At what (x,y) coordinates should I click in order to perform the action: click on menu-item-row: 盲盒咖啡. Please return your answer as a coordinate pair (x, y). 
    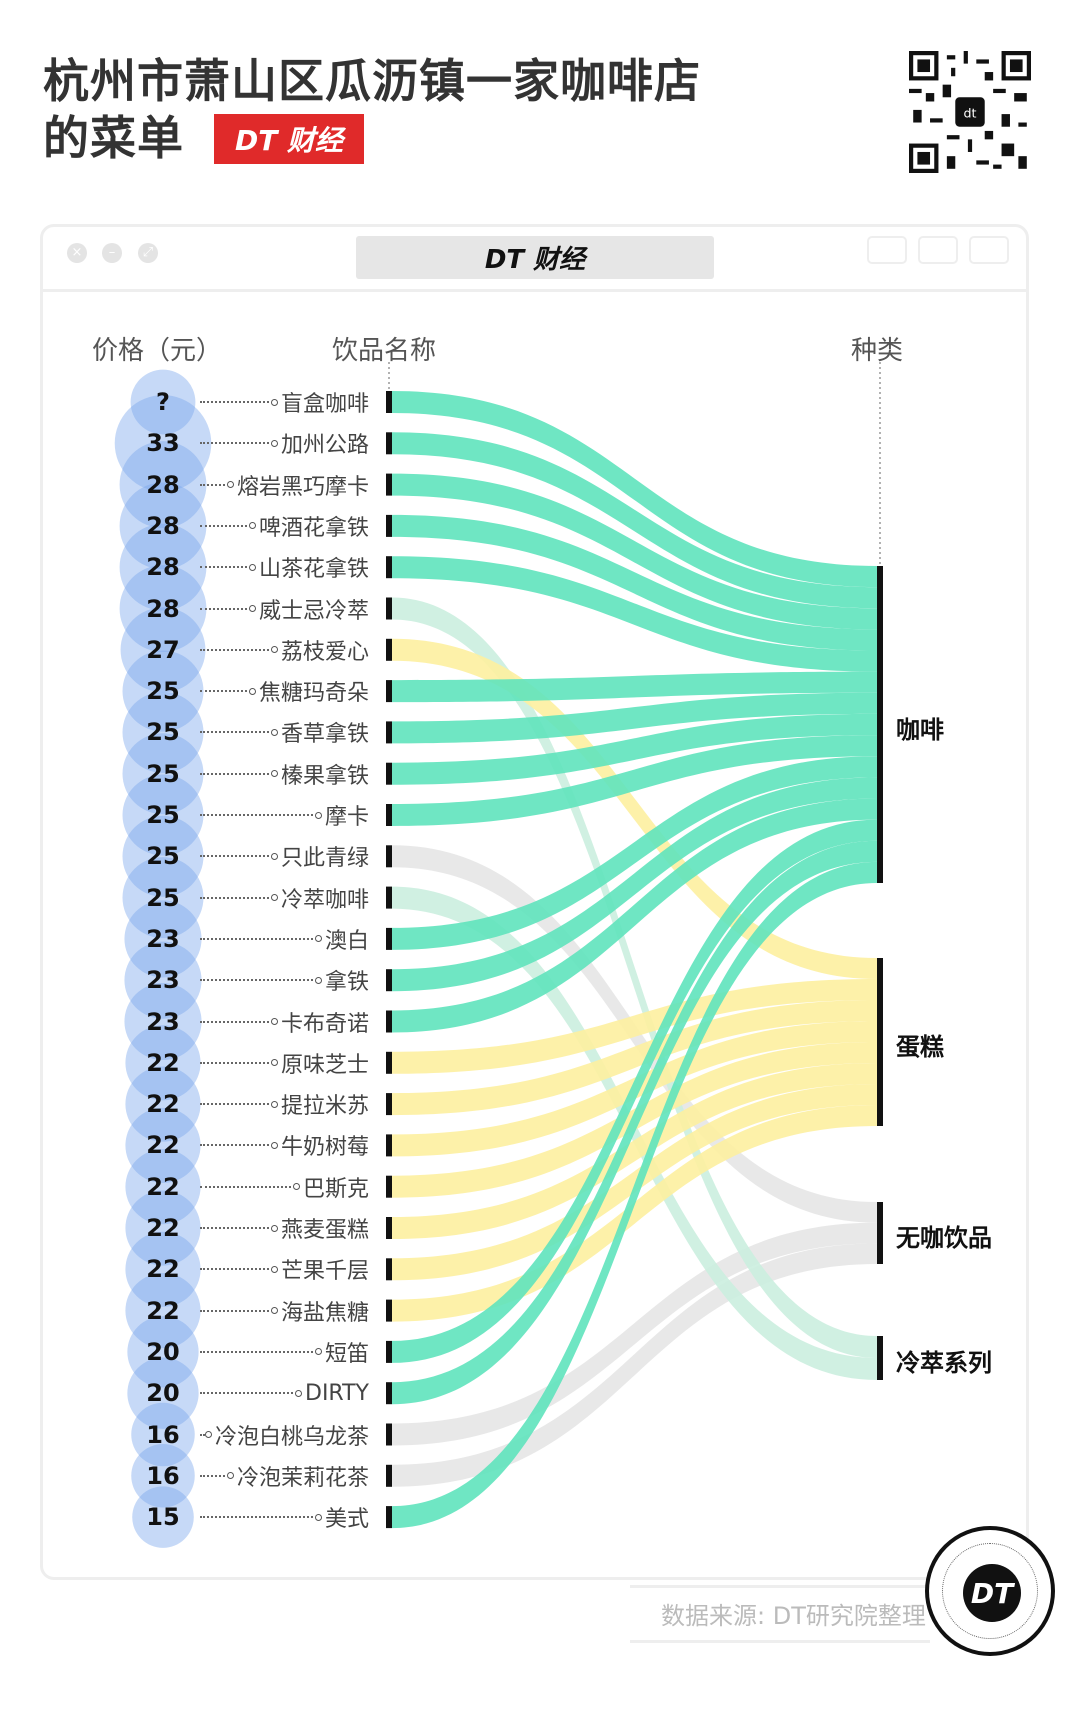
    Looking at the image, I should click on (284, 402).